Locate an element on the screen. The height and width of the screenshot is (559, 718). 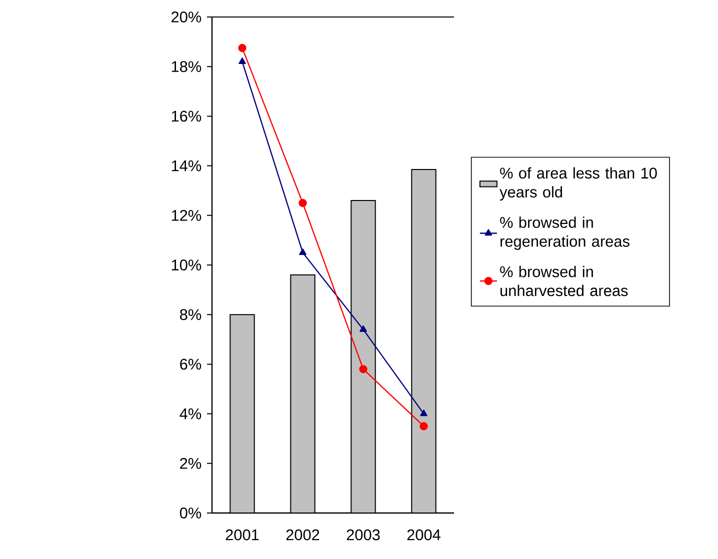
y-tick-label: 8% is located at coordinates (191, 314).